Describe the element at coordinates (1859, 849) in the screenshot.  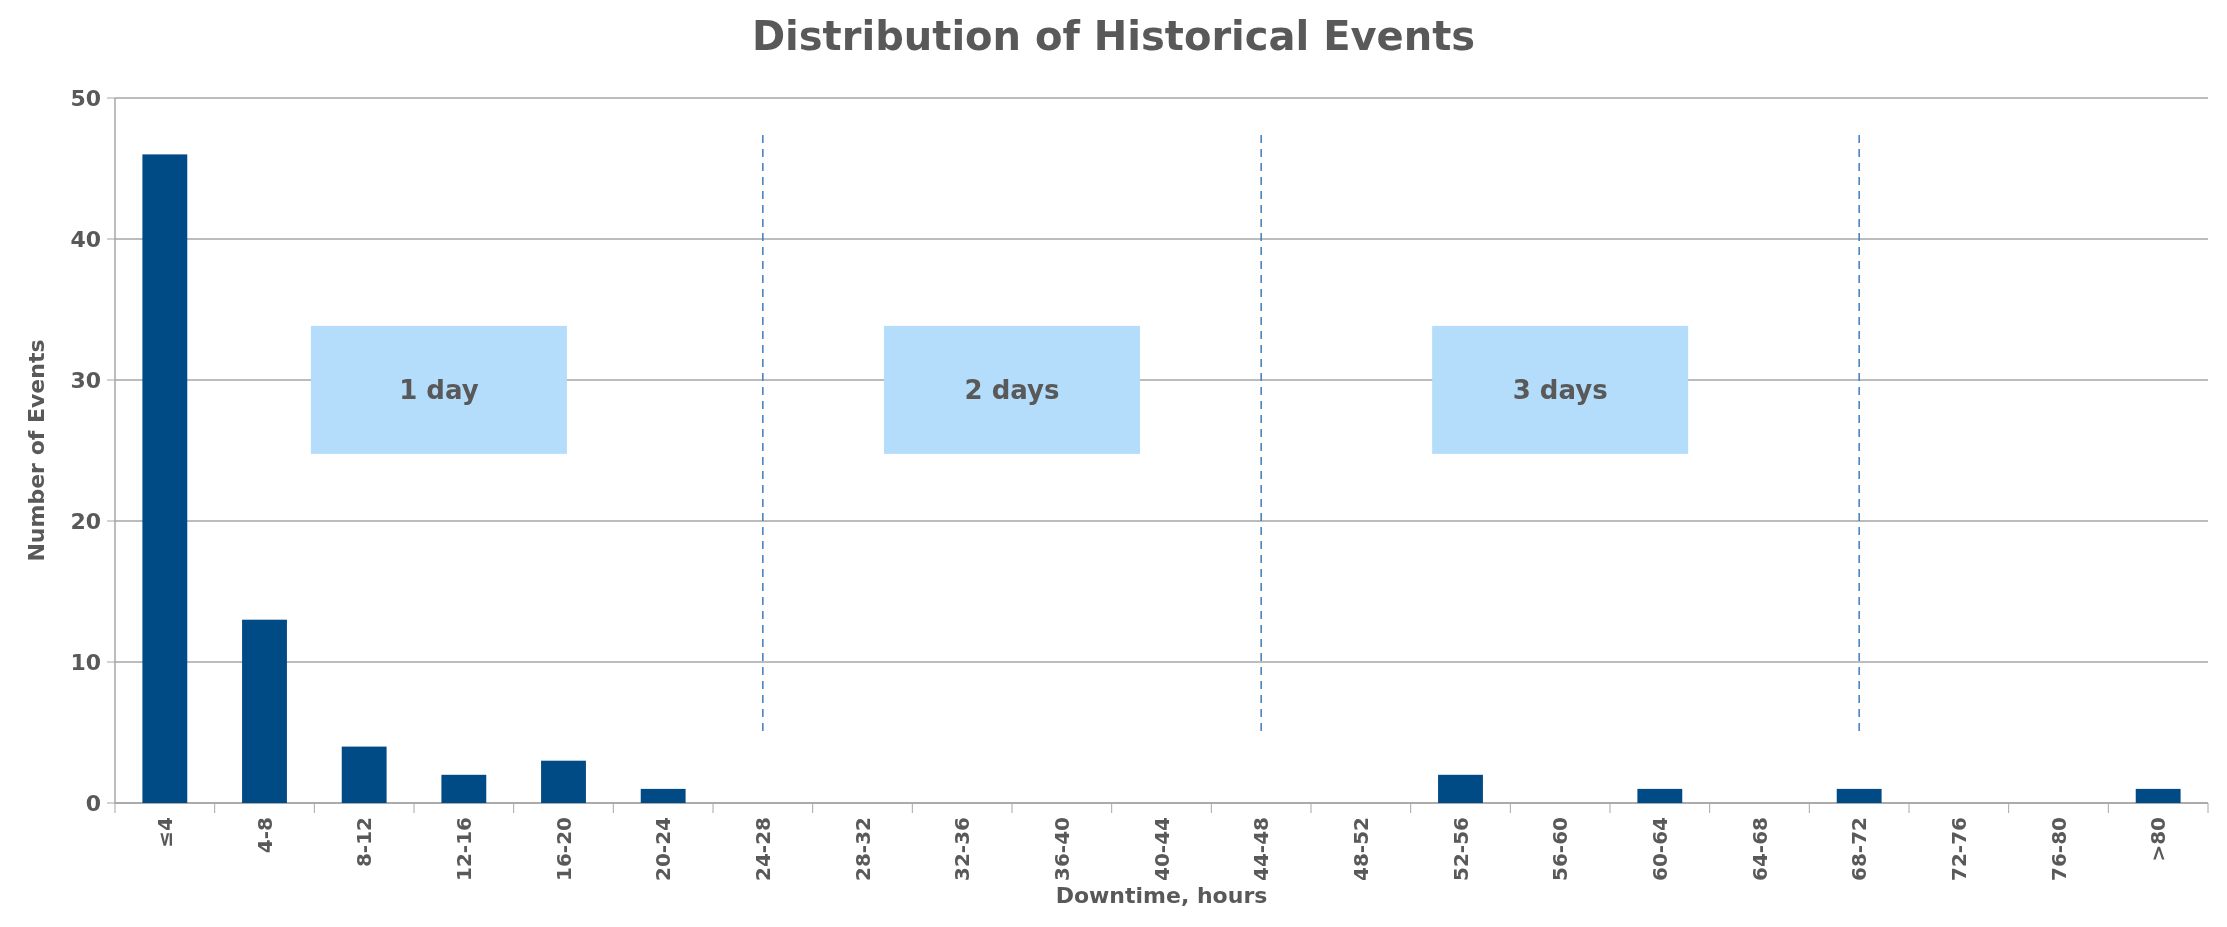
I see `x-tick-label: 68-72` at that location.